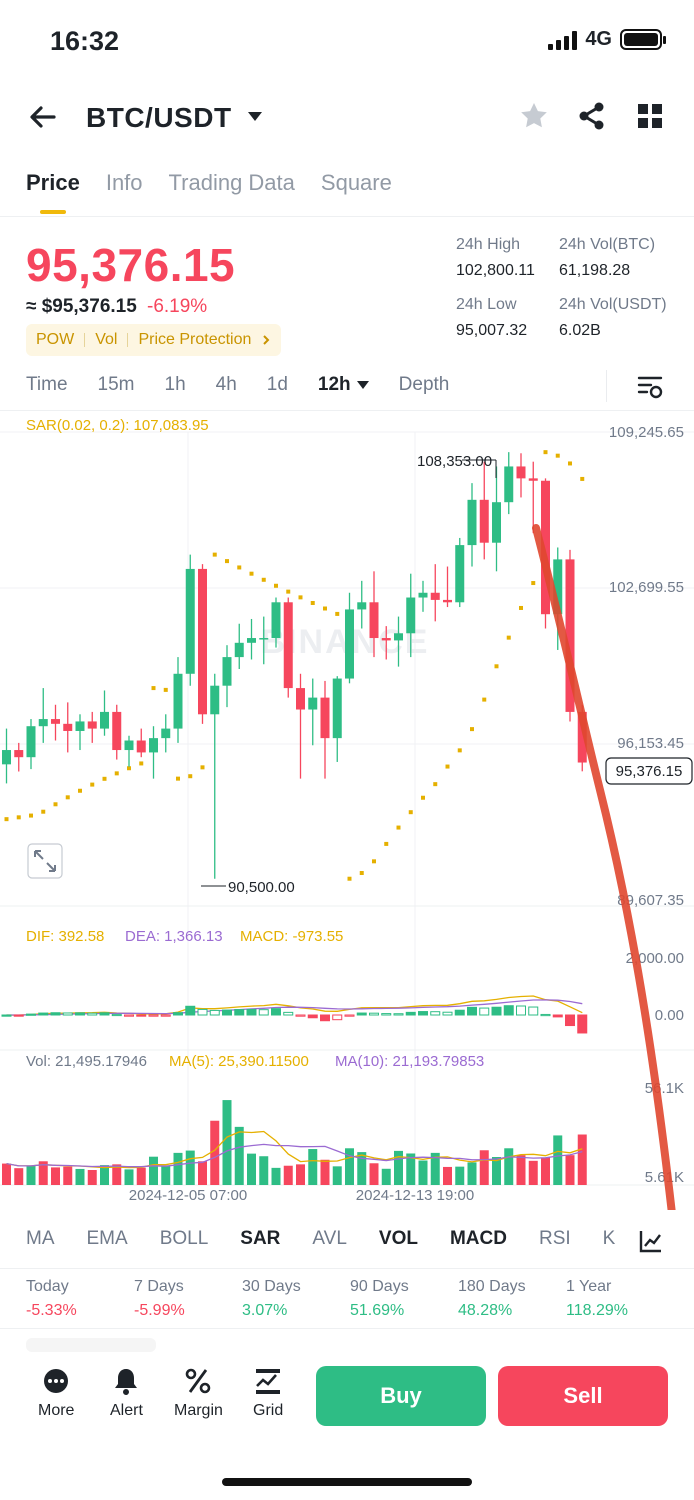 This screenshot has width=694, height=1500. Describe the element at coordinates (589, 1286) in the screenshot. I see `perf-label: 1 Year` at that location.